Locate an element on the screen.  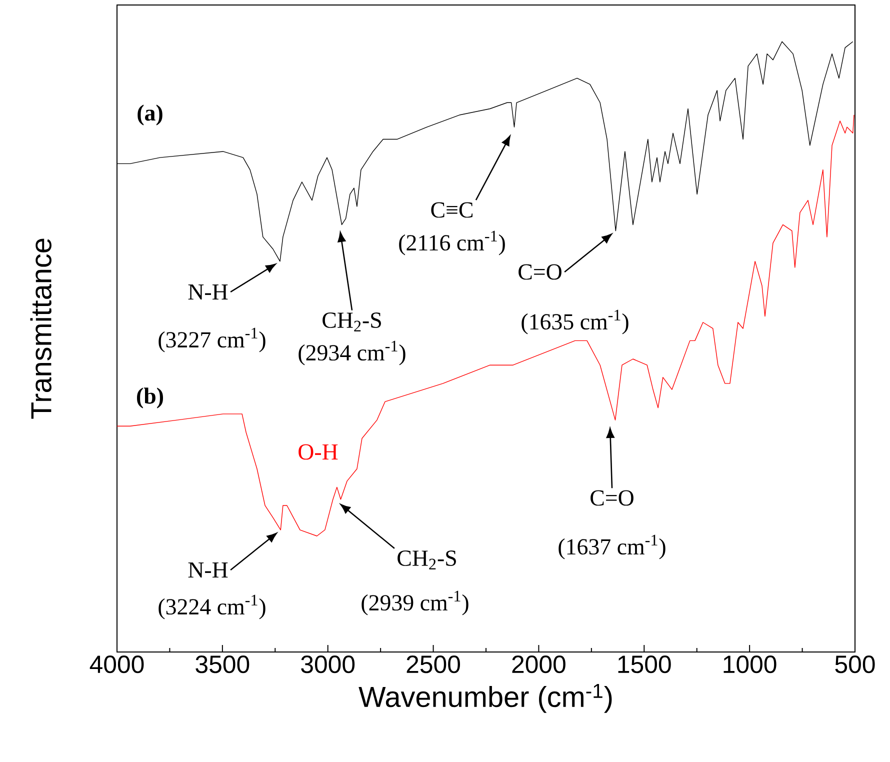
x-tick-label: 3000 is located at coordinates (328, 665).